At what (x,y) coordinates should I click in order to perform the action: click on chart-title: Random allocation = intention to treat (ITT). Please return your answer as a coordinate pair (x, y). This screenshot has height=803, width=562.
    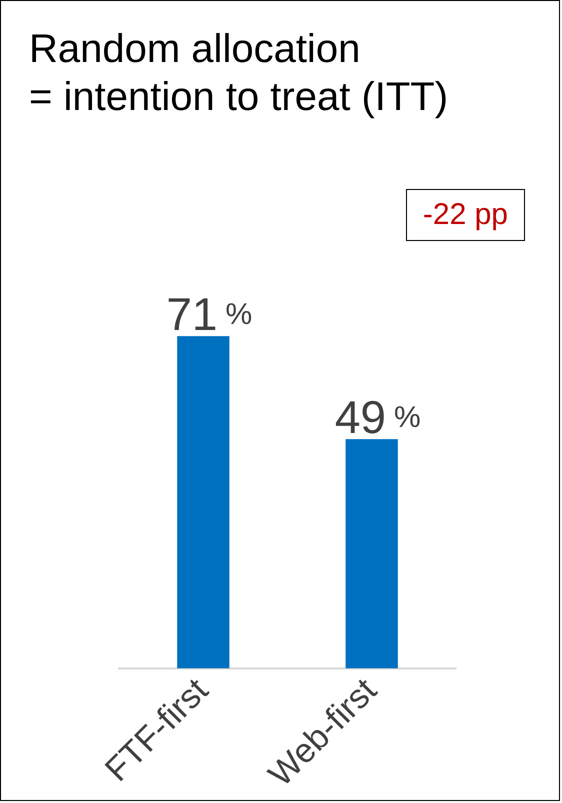
    Looking at the image, I should click on (238, 73).